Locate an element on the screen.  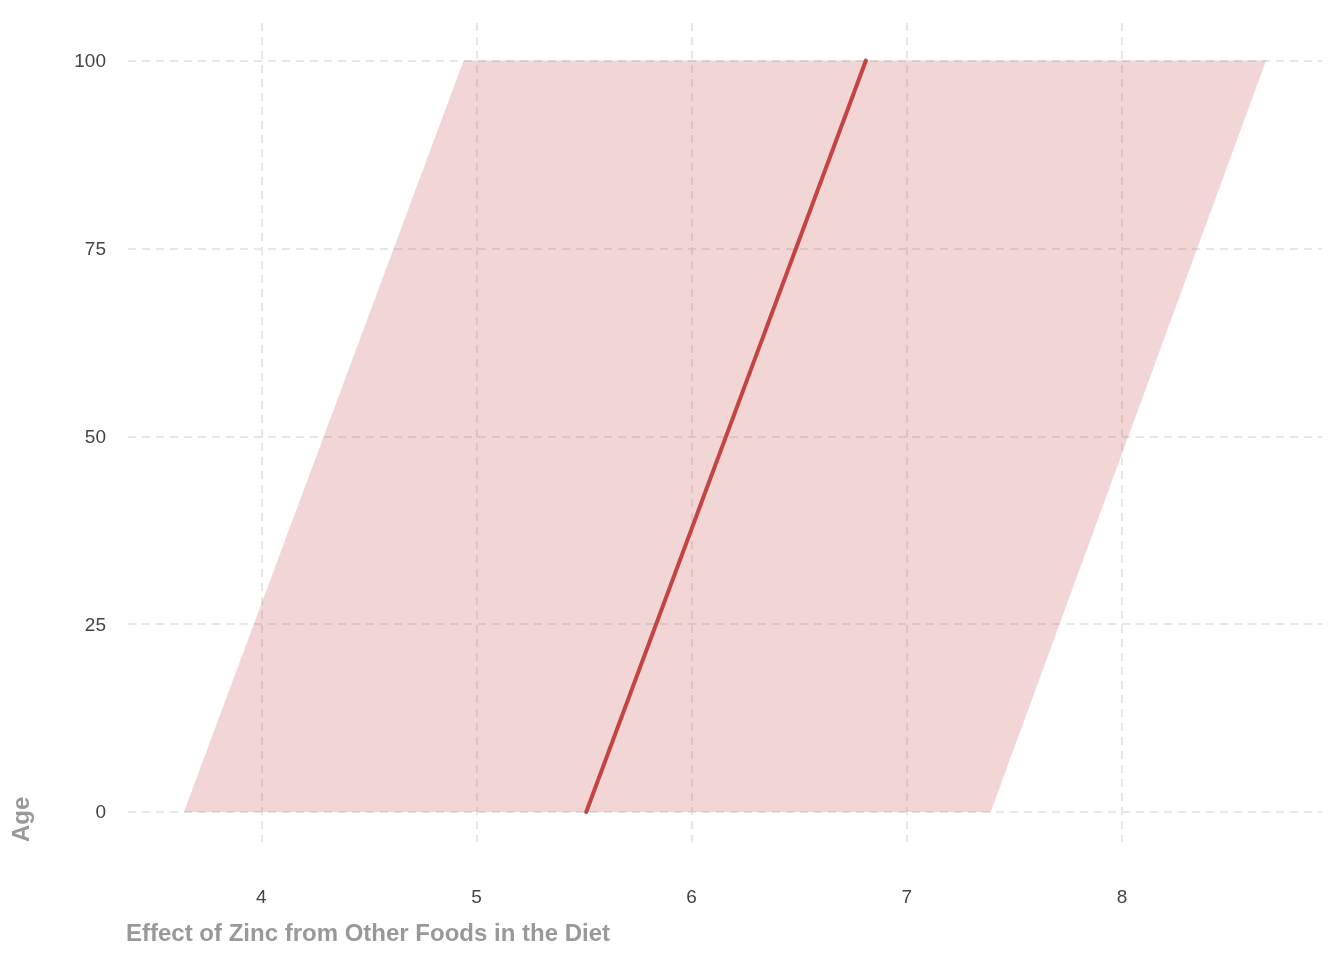
y-tick-label: 25 is located at coordinates (95, 624).